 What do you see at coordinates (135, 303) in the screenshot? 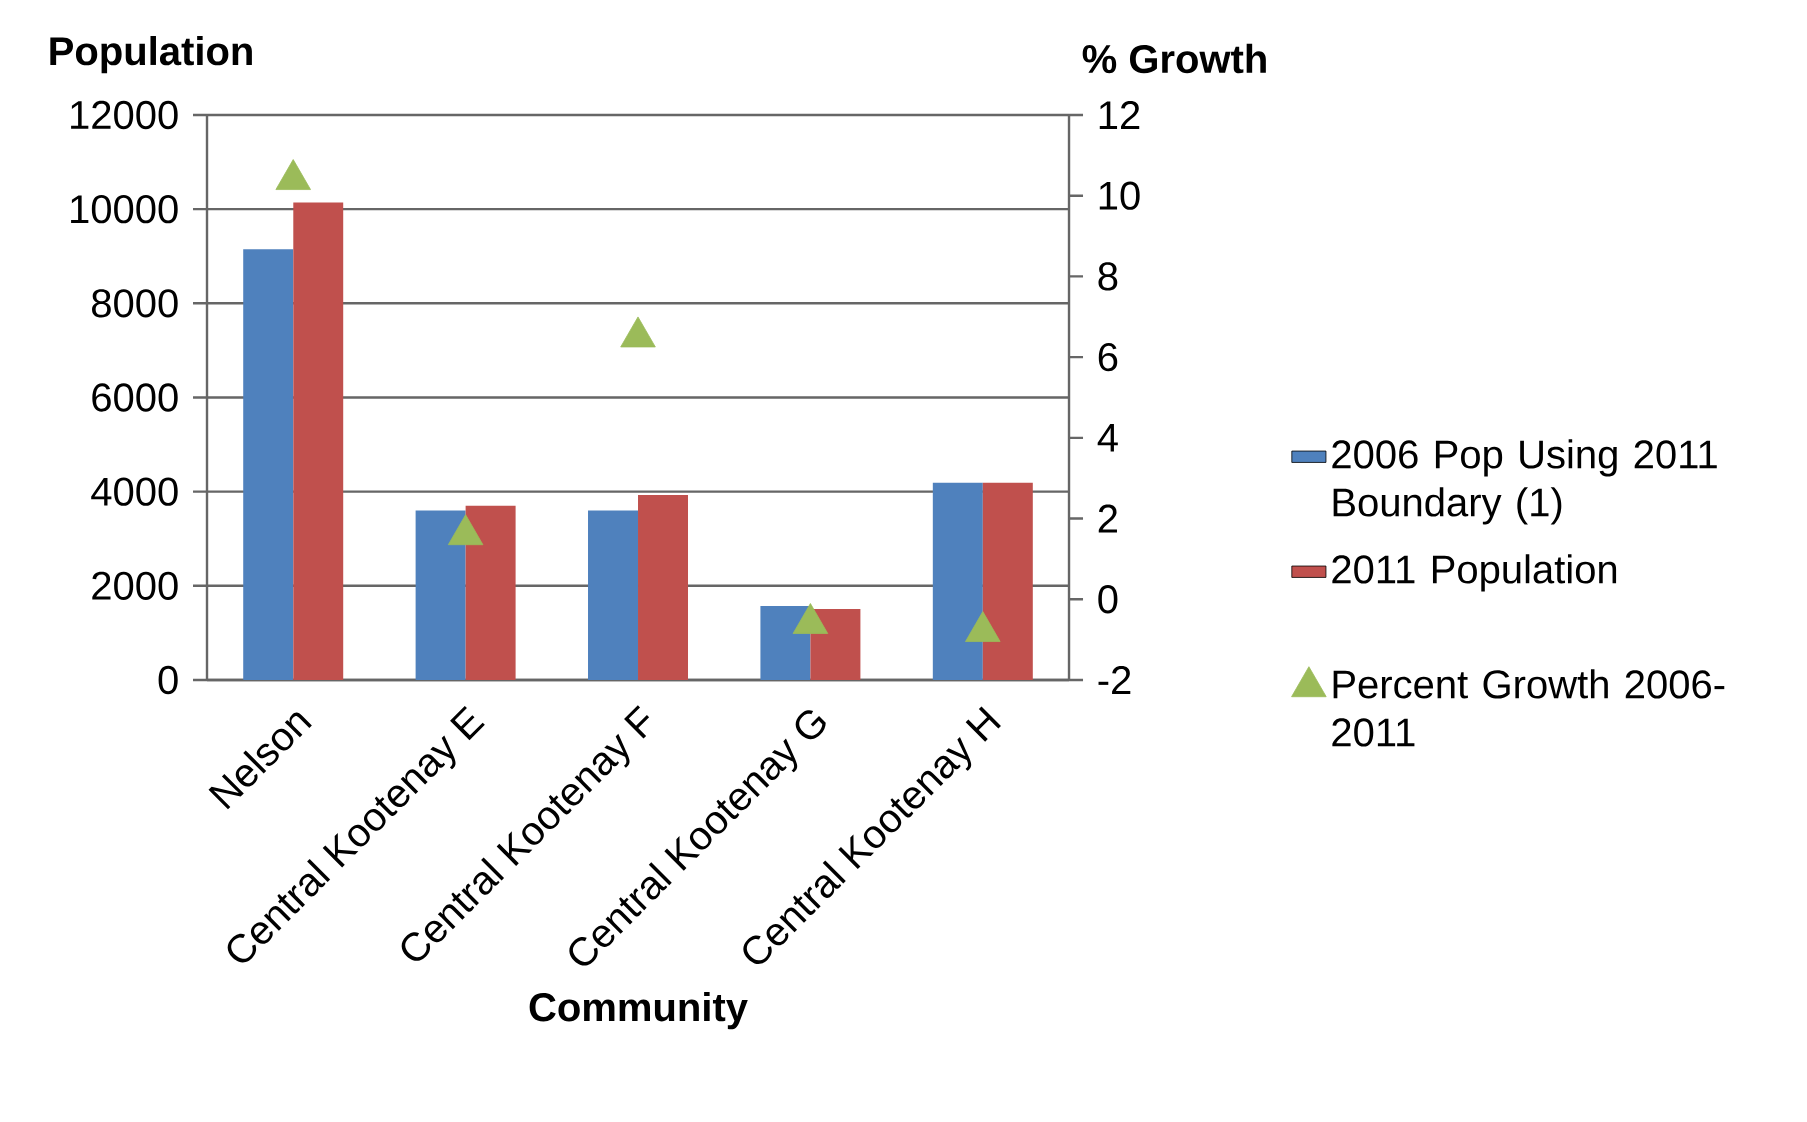
I see `y-tick-label: 8000` at bounding box center [135, 303].